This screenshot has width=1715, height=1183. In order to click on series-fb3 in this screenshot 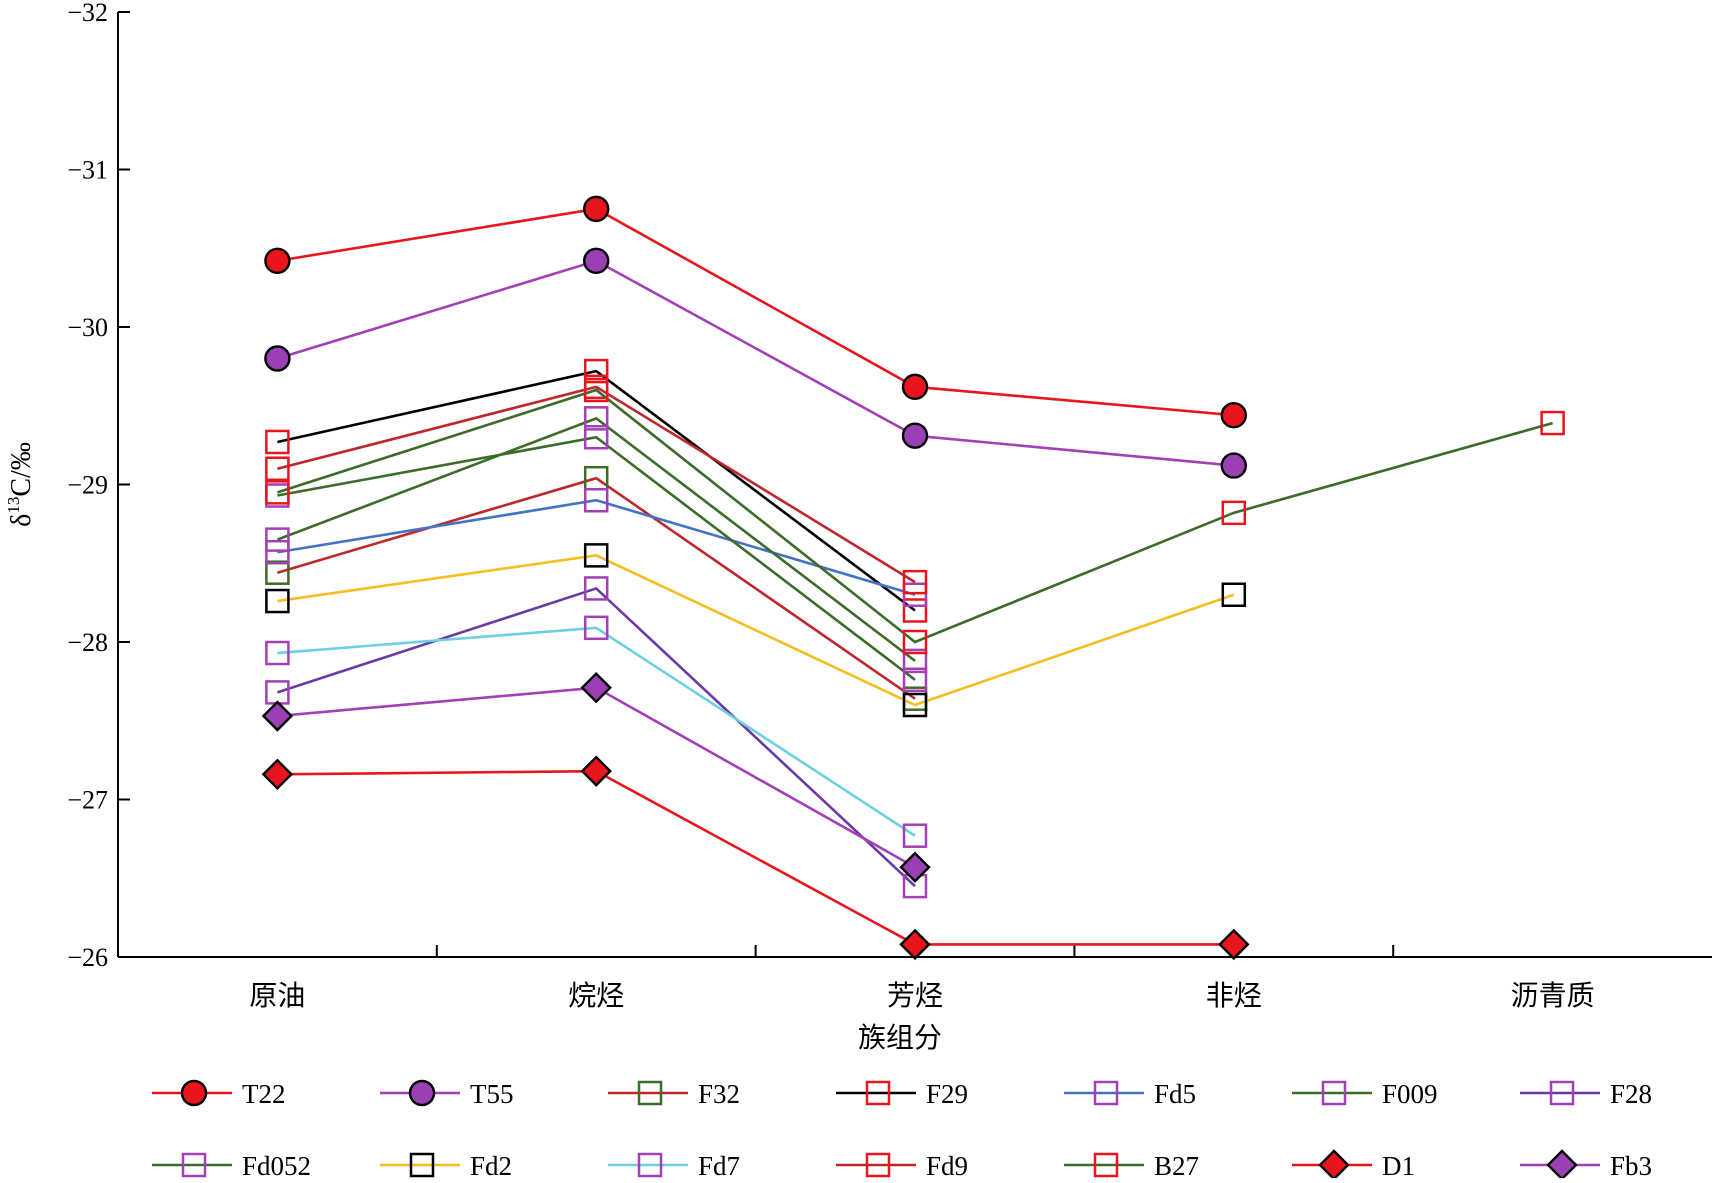, I will do `click(596, 777)`.